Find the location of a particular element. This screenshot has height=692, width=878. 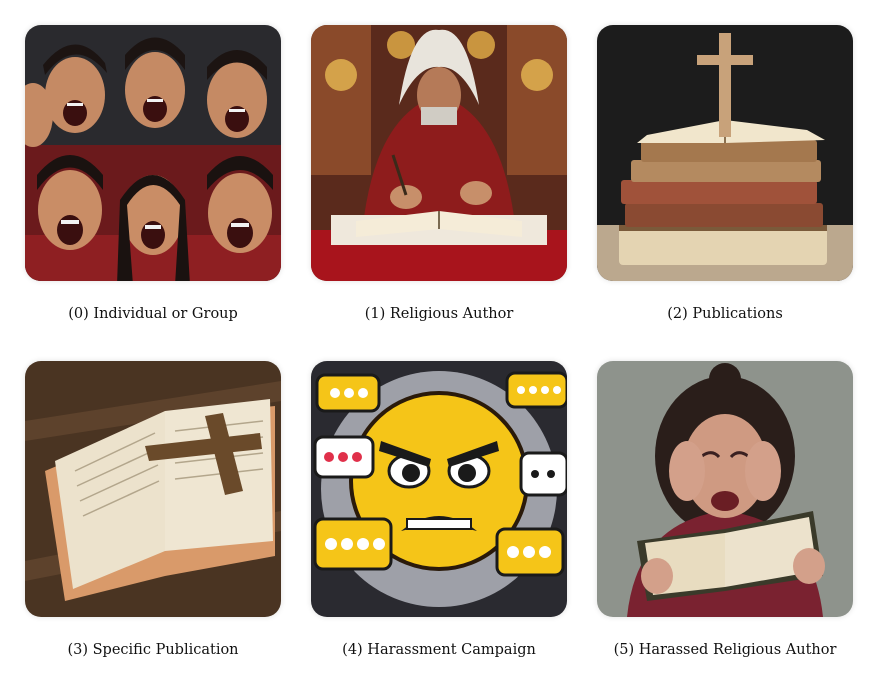

panel-5-image is located at coordinates (725, 489).